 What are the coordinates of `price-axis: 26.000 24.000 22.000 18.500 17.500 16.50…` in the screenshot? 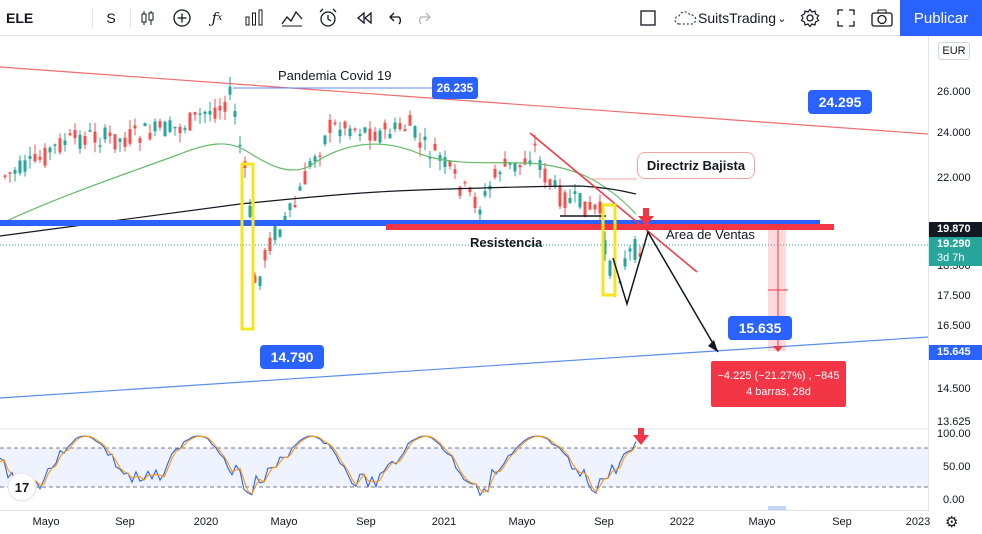 It's located at (955, 274).